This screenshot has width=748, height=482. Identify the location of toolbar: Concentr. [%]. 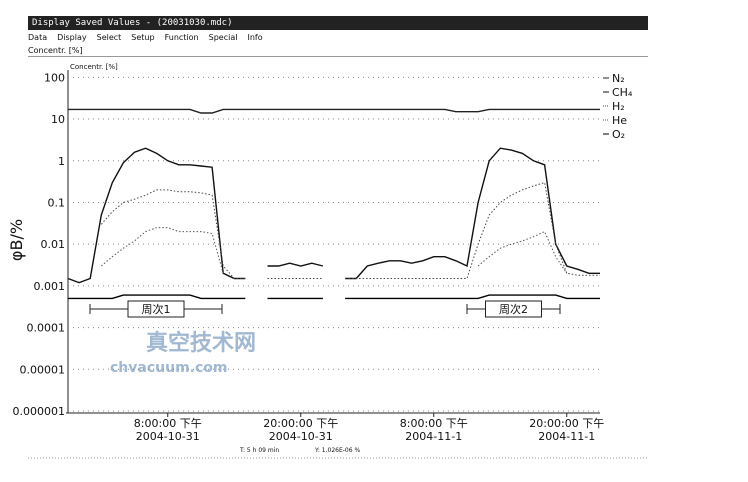
(338, 51).